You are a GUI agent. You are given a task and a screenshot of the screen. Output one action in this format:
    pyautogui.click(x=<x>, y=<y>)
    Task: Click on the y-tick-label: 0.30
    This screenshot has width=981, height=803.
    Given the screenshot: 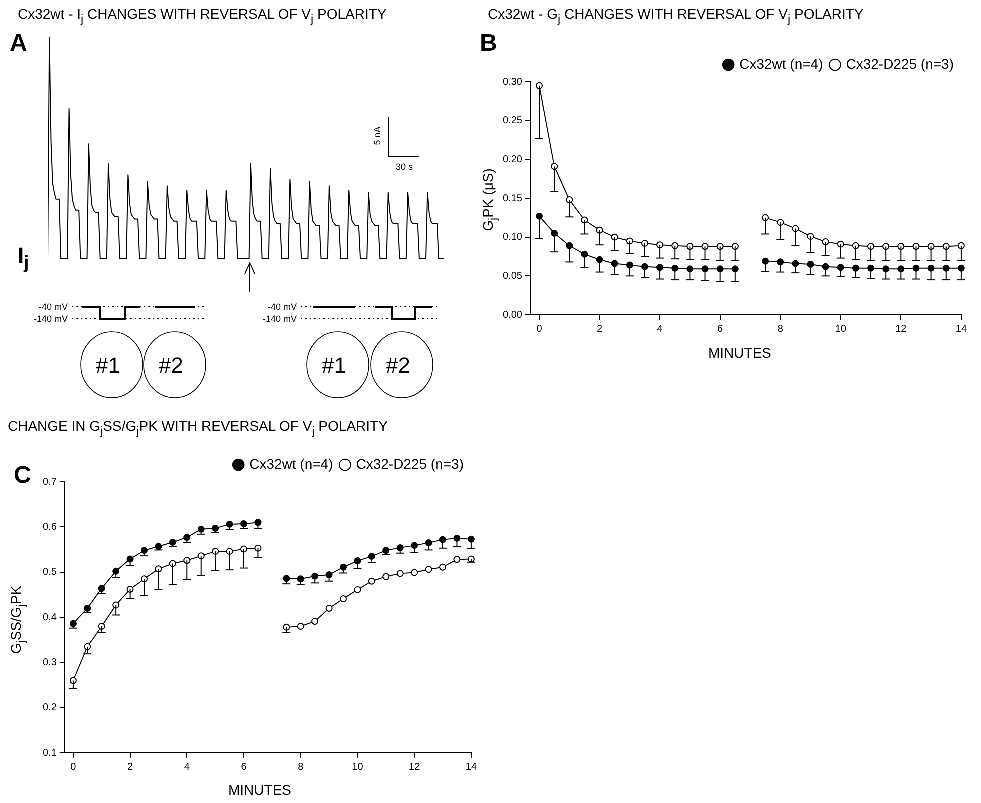 What is the action you would take?
    pyautogui.click(x=512, y=82)
    